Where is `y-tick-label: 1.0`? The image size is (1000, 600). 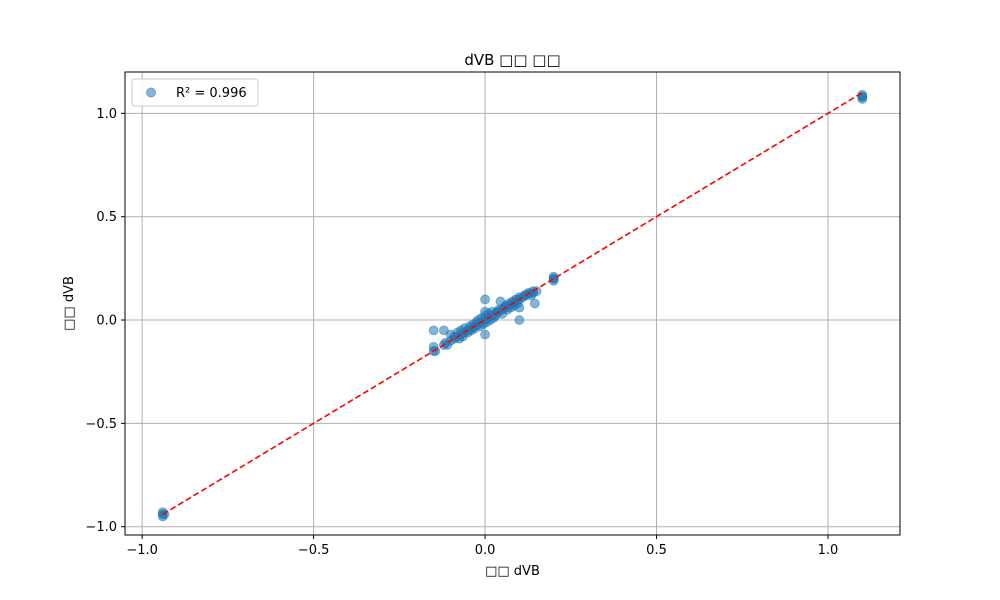 y-tick-label: 1.0 is located at coordinates (106, 114).